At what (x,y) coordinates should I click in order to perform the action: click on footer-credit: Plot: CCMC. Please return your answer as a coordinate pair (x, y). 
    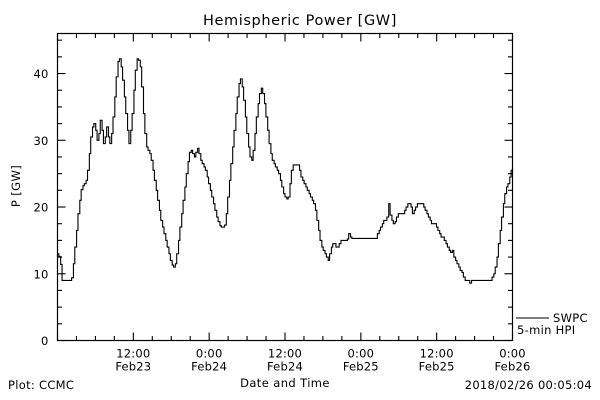
    Looking at the image, I should click on (41, 385).